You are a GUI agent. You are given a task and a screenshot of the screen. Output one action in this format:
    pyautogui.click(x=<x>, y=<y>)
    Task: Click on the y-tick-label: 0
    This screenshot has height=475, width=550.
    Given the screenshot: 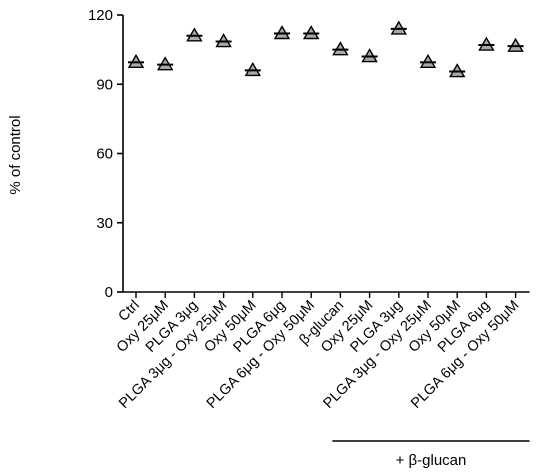 What is the action you would take?
    pyautogui.click(x=109, y=292)
    